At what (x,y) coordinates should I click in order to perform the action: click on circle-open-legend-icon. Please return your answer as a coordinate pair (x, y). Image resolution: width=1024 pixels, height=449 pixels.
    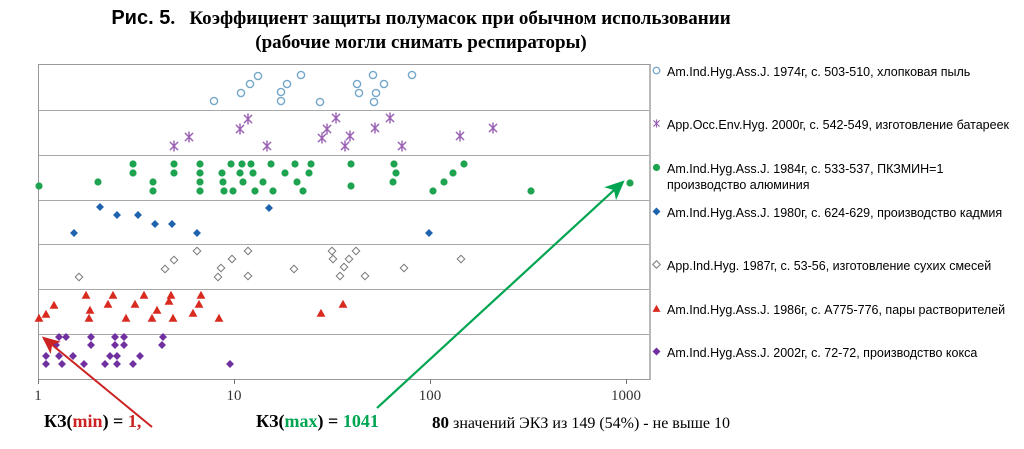
    Looking at the image, I should click on (656, 70).